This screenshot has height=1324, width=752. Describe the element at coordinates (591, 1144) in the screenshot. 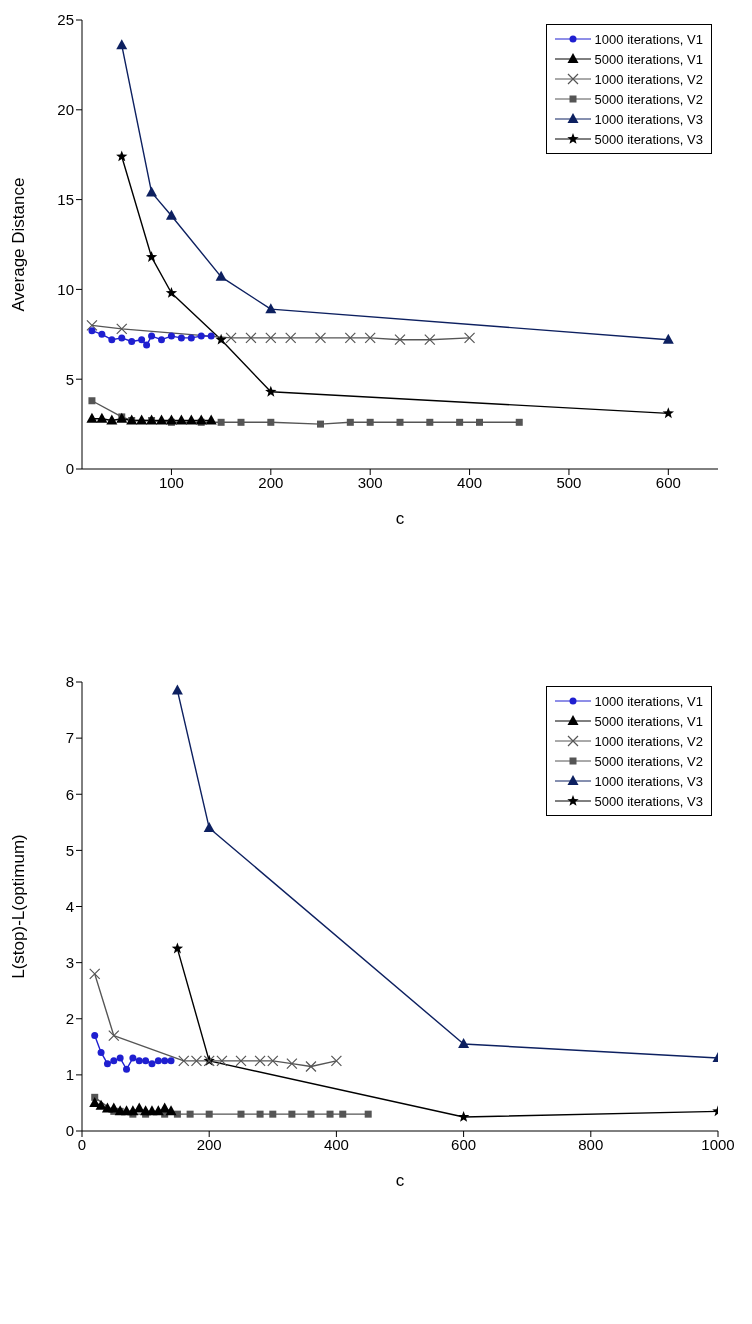

I see `x-tick-label: 800` at that location.